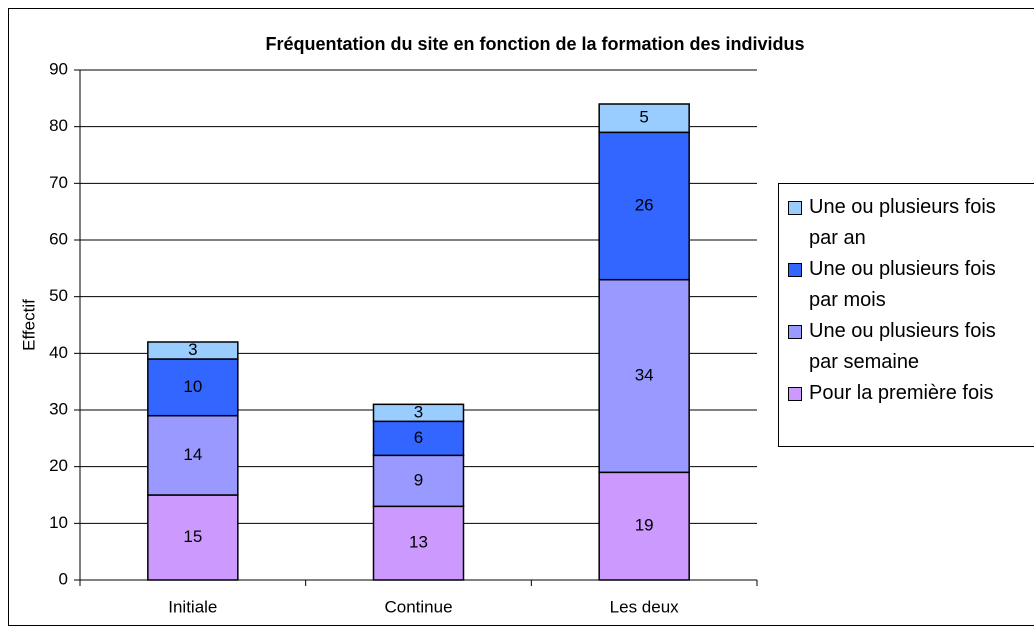 Image resolution: width=1034 pixels, height=634 pixels. Describe the element at coordinates (58, 68) in the screenshot. I see `y-tick-label: 90` at that location.